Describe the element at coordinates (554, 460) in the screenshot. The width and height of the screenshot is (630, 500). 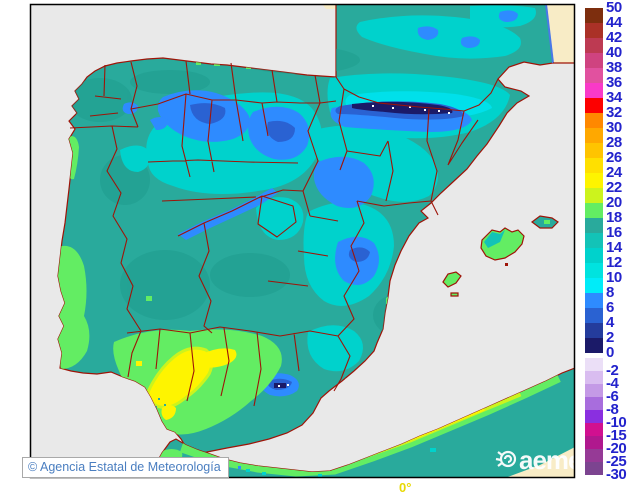
I see `aemet-watermark-text: aemet` at that location.